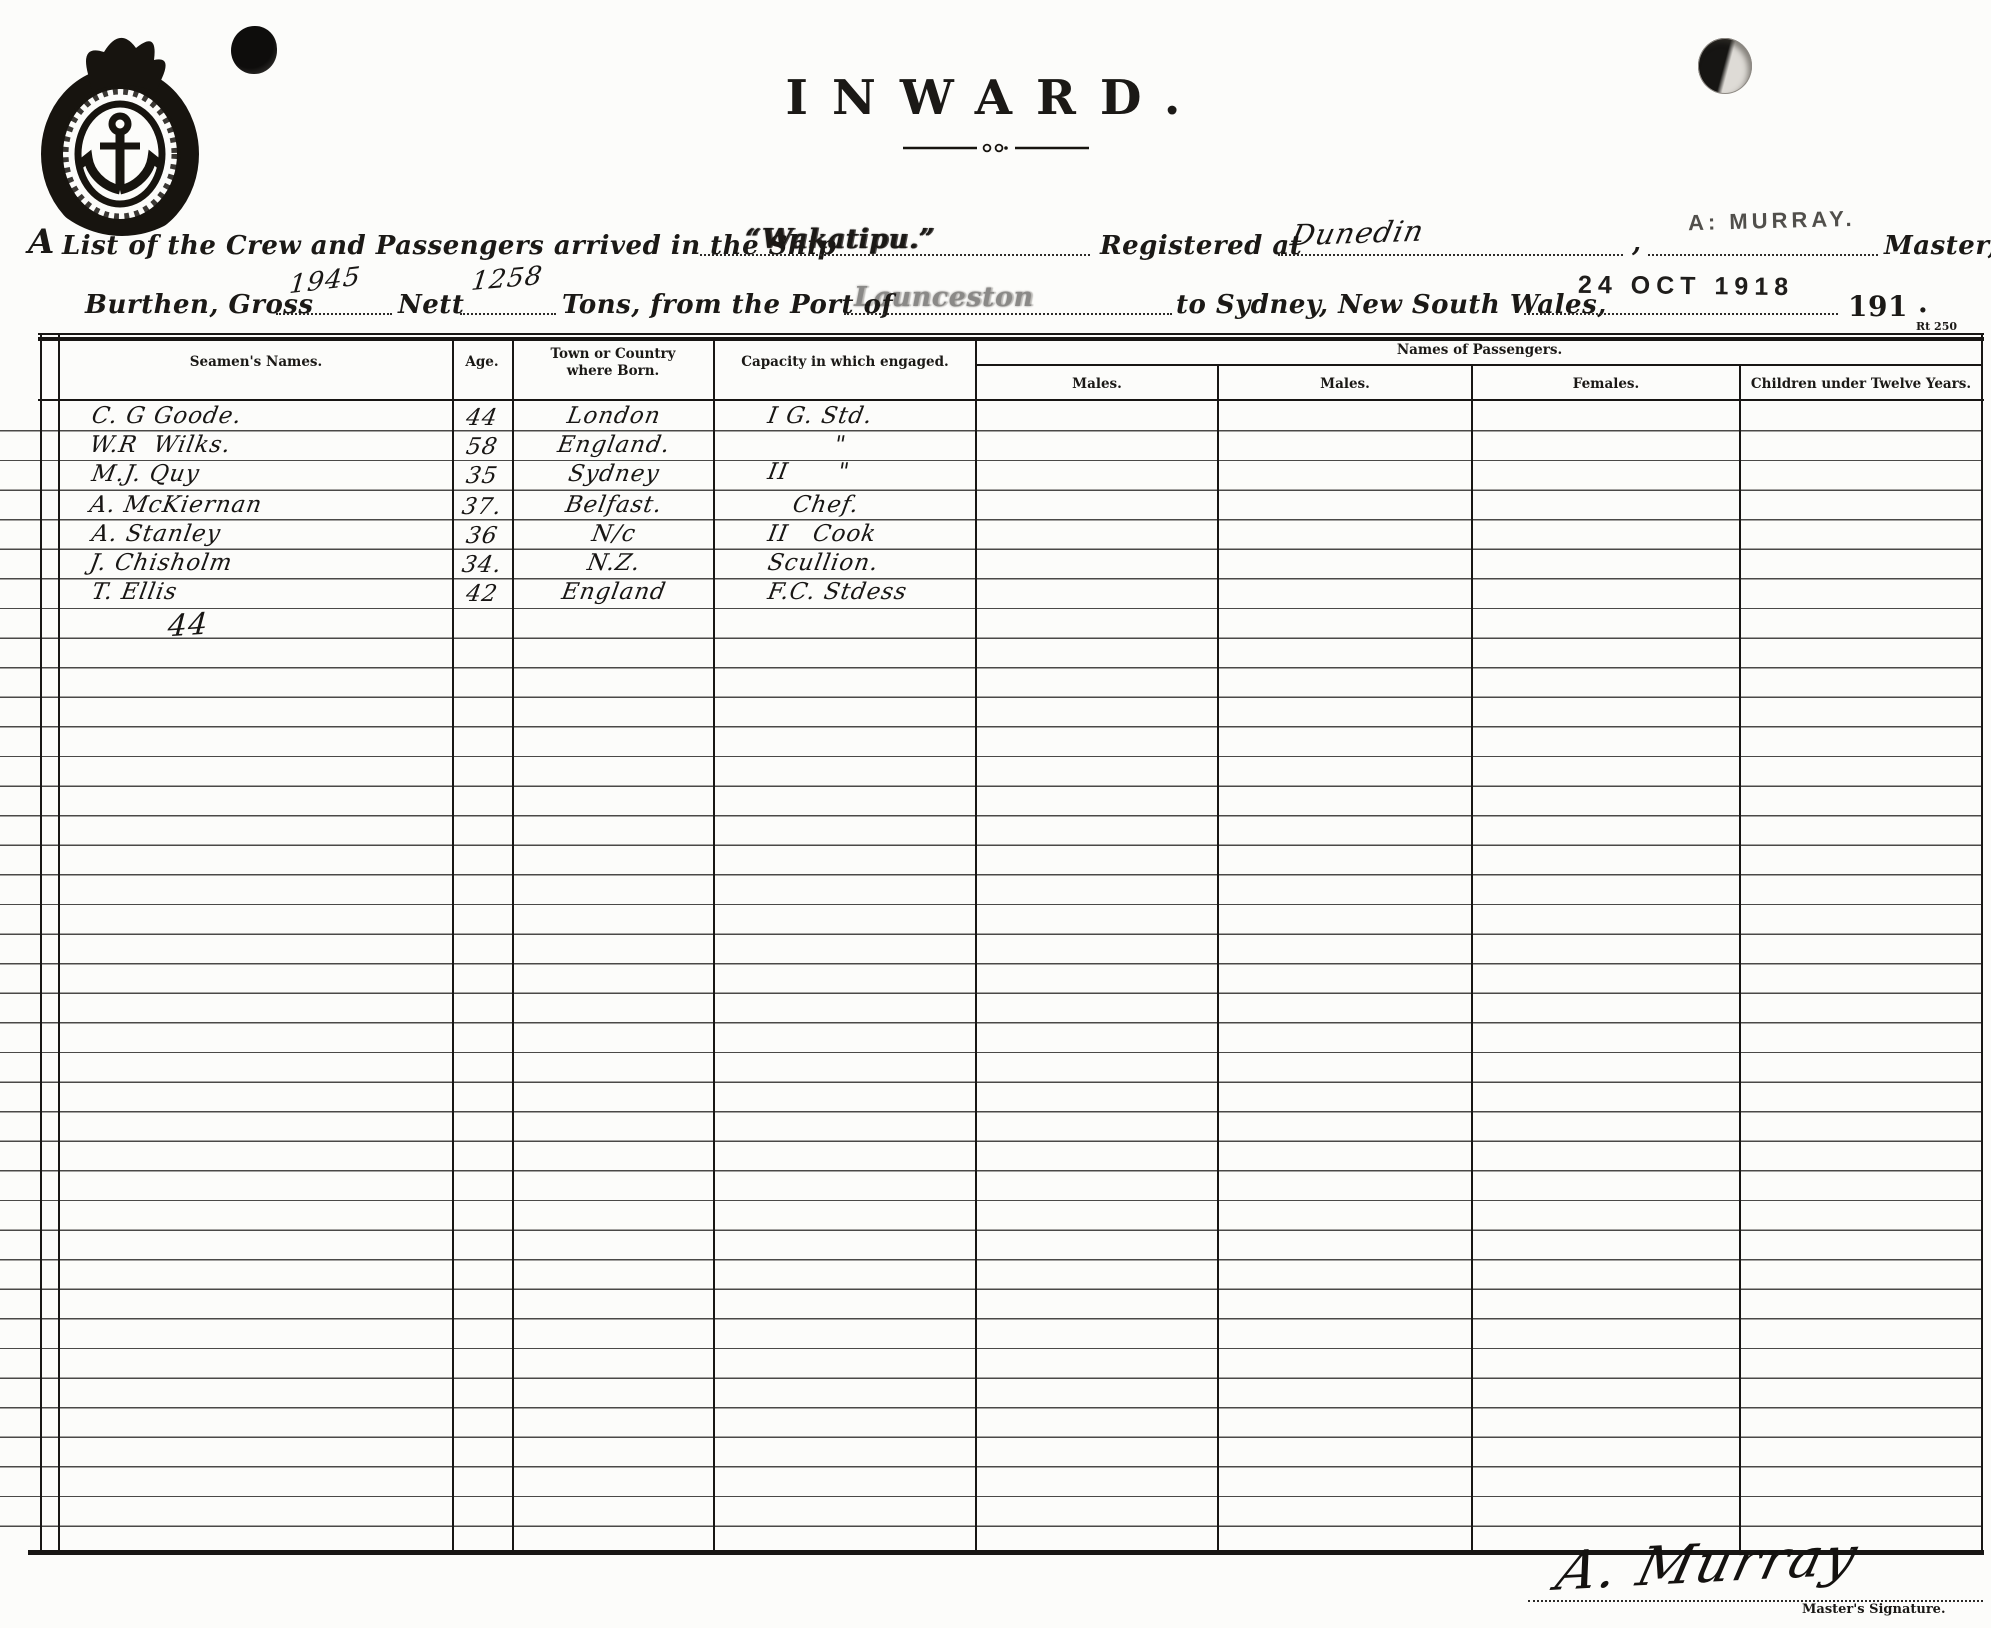 The height and width of the screenshot is (1628, 1991). What do you see at coordinates (614, 534) in the screenshot?
I see `crew-born: N/c` at bounding box center [614, 534].